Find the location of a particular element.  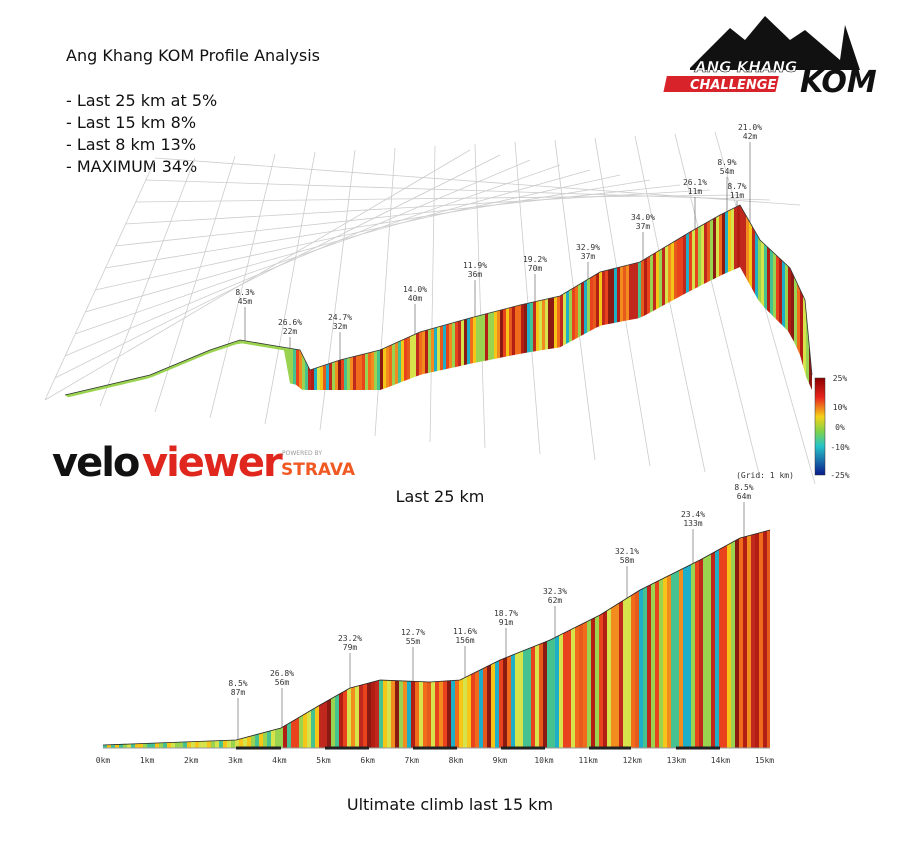

length-label: 40m is located at coordinates (415, 298).